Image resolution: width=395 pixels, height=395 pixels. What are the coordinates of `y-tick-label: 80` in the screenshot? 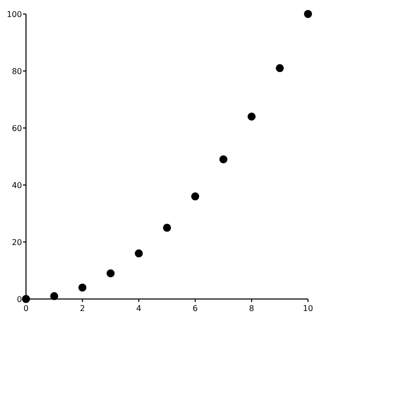 It's located at (17, 71).